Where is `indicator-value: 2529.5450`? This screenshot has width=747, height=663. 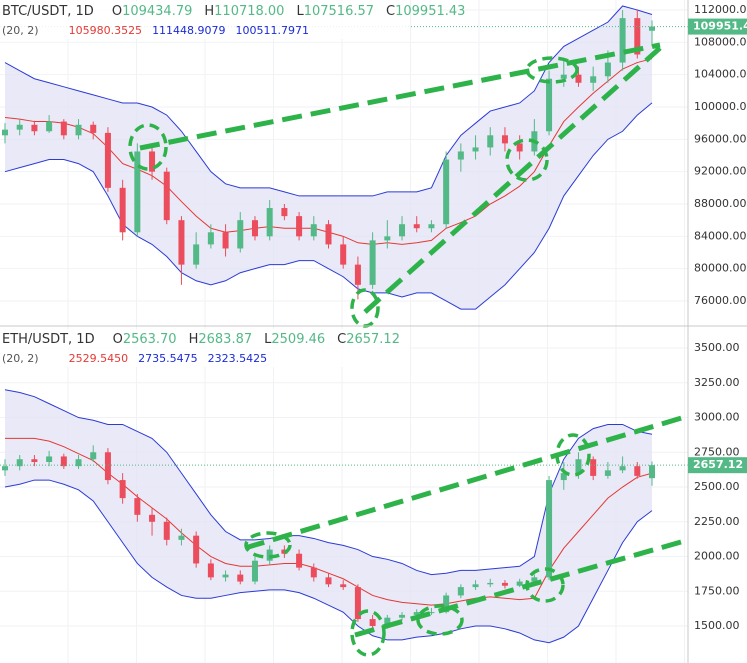
indicator-value: 2529.5450 is located at coordinates (99, 358).